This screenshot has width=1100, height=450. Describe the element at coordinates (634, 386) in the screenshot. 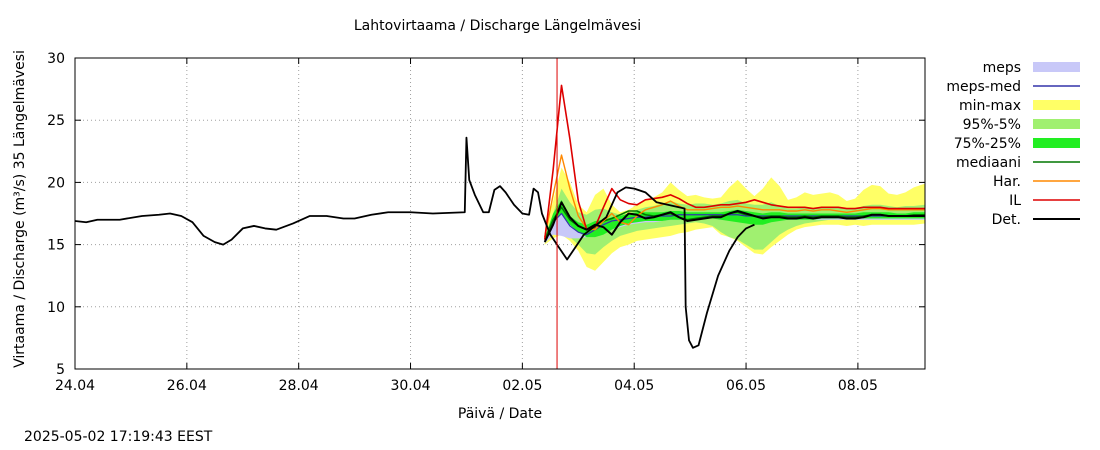

I see `x-tick-label: 04.05` at that location.